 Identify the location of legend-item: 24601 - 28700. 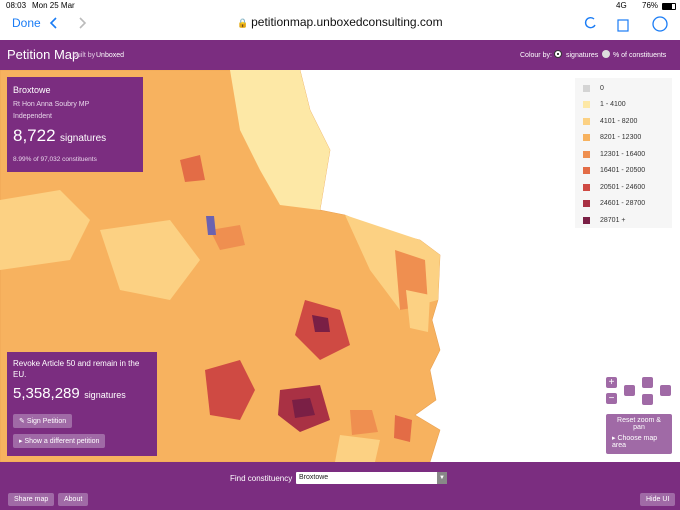
(623, 204).